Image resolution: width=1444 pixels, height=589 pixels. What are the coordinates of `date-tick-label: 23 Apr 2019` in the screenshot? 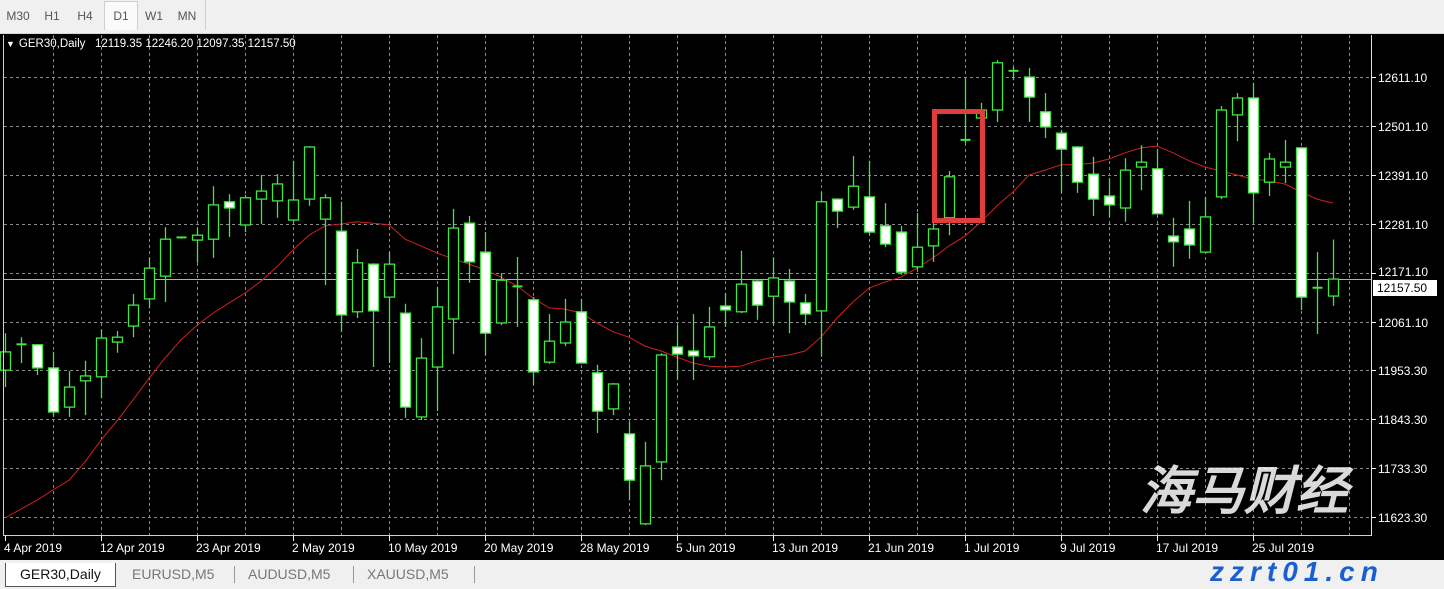 It's located at (228, 548).